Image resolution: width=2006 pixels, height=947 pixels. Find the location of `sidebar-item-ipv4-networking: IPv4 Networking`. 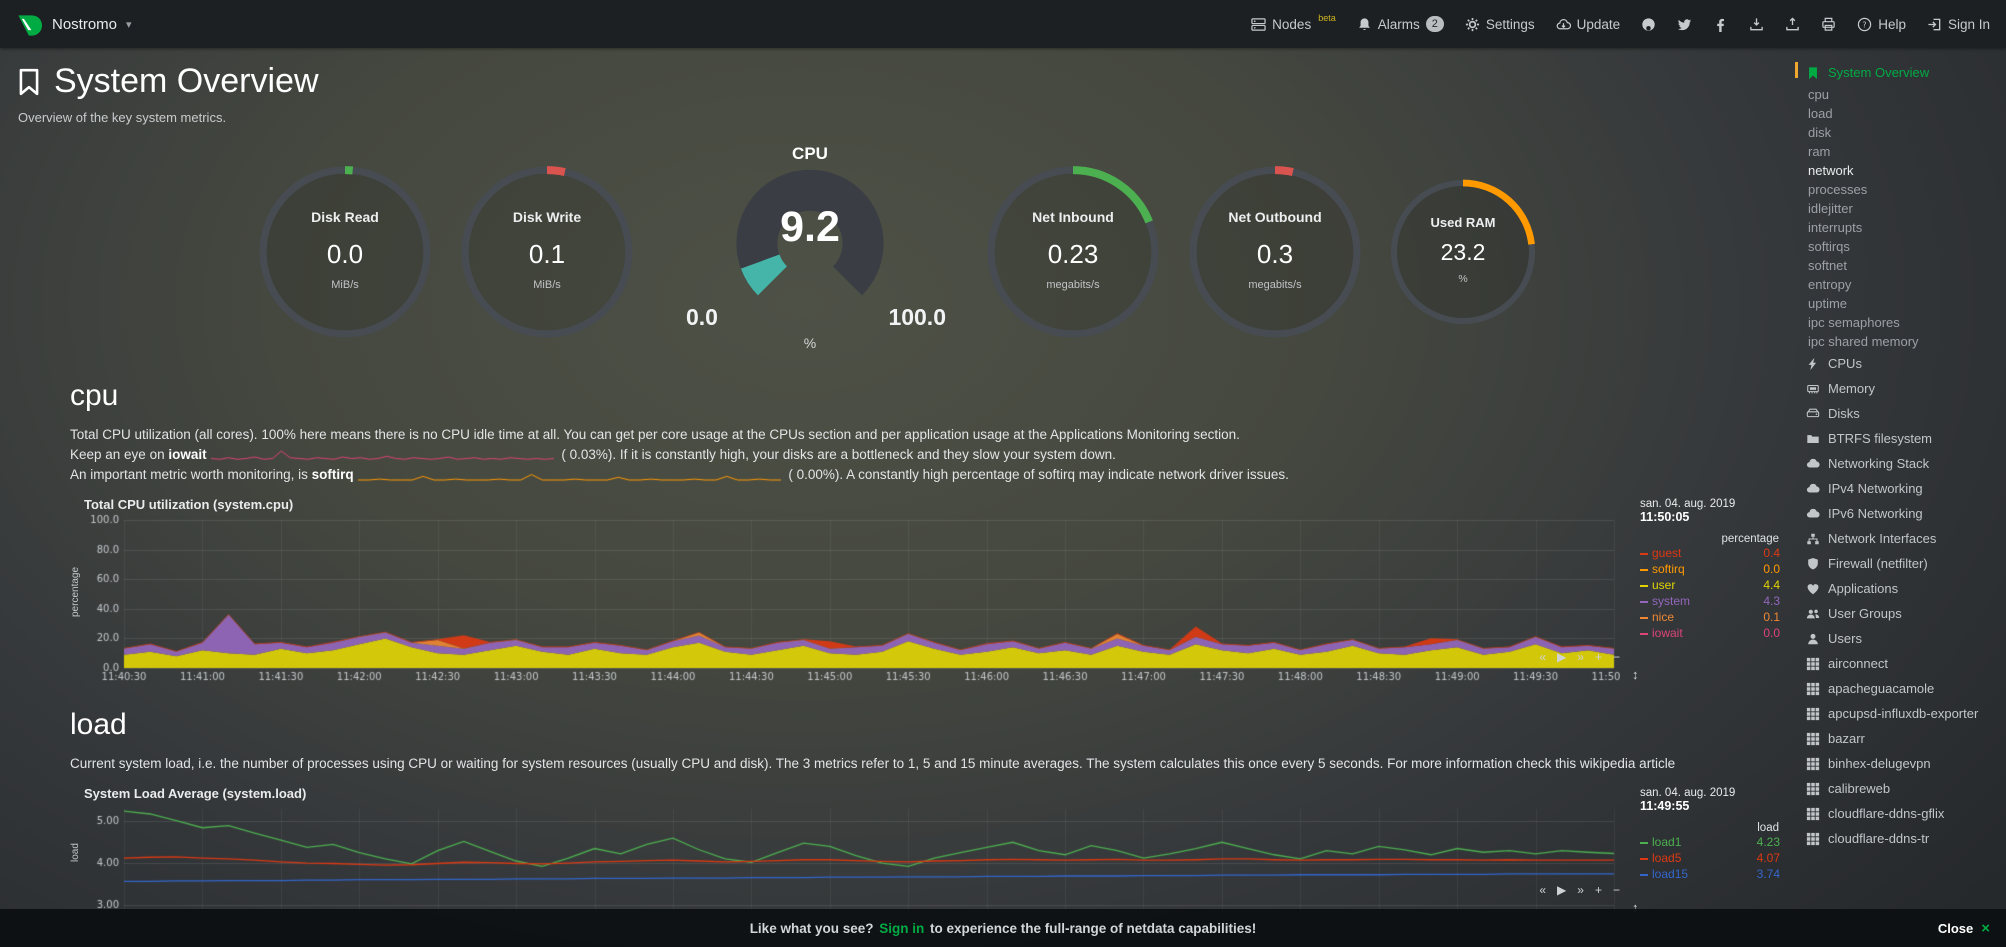

sidebar-item-ipv4-networking: IPv4 Networking is located at coordinates (1902, 488).